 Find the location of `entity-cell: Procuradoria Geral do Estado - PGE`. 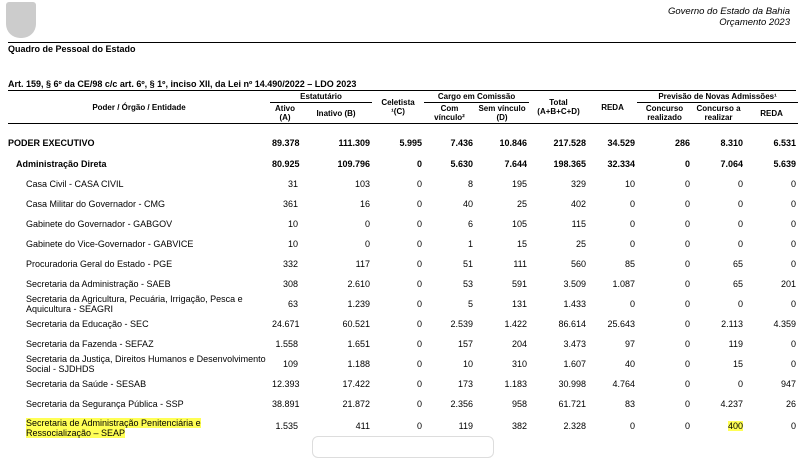

entity-cell: Procuradoria Geral do Estado - PGE is located at coordinates (139, 264).